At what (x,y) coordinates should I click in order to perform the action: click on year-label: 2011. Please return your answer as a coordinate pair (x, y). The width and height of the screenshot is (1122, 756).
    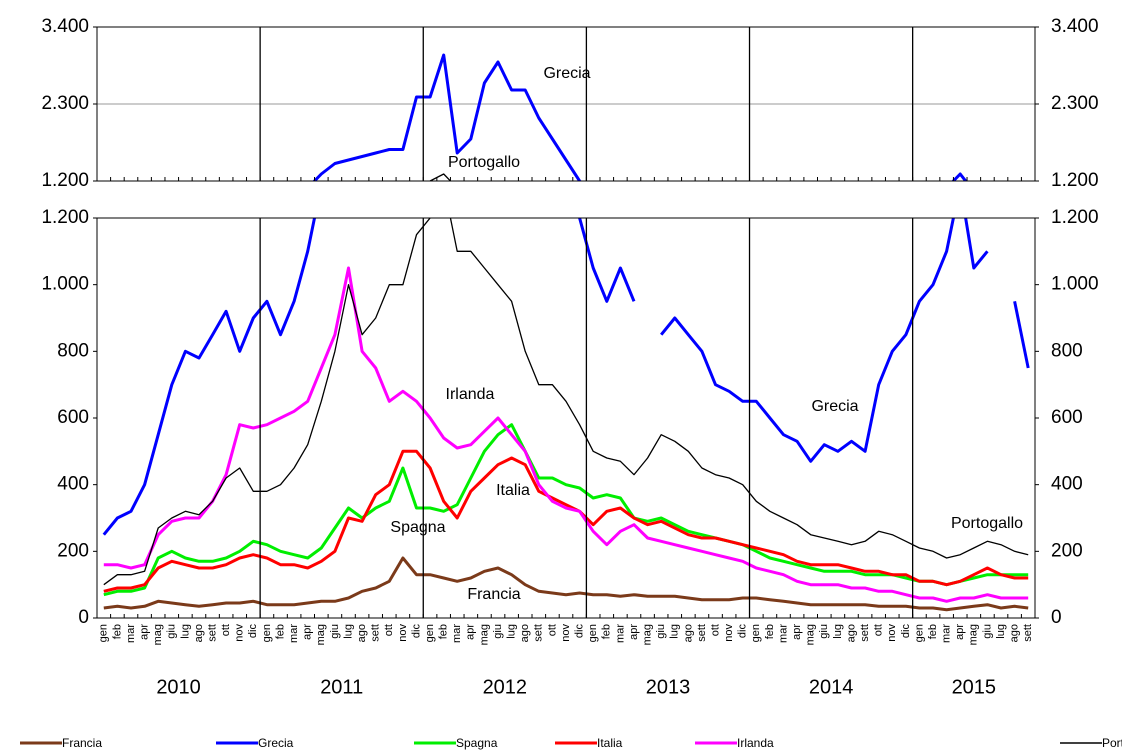
    Looking at the image, I should click on (341, 687).